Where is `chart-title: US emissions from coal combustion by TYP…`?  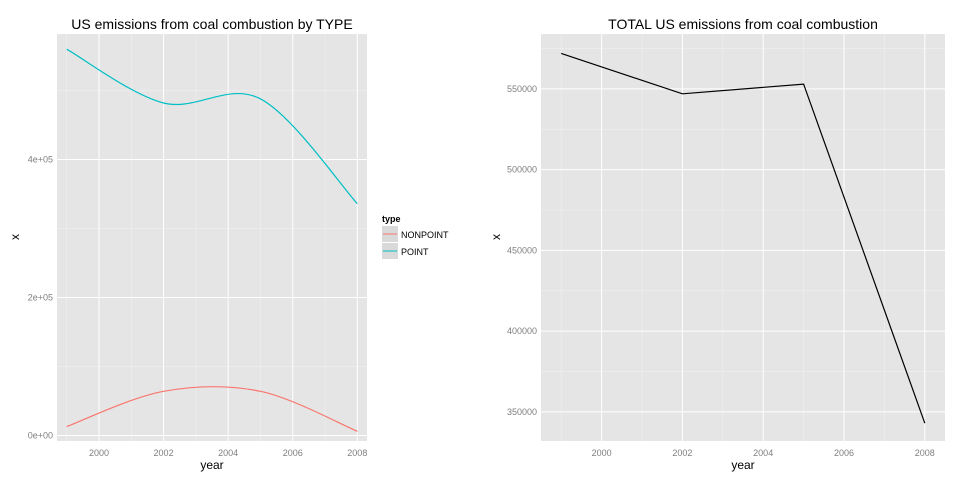 chart-title: US emissions from coal combustion by TYP… is located at coordinates (211, 24).